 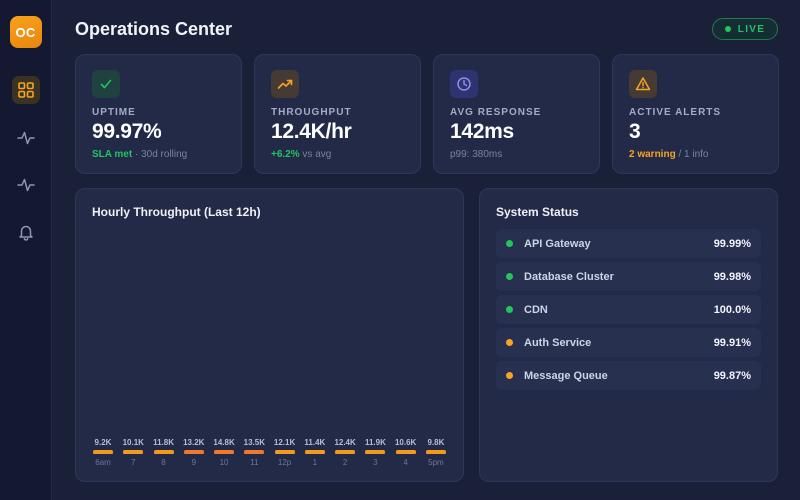 What do you see at coordinates (405, 462) in the screenshot?
I see `bar-category-label: 4` at bounding box center [405, 462].